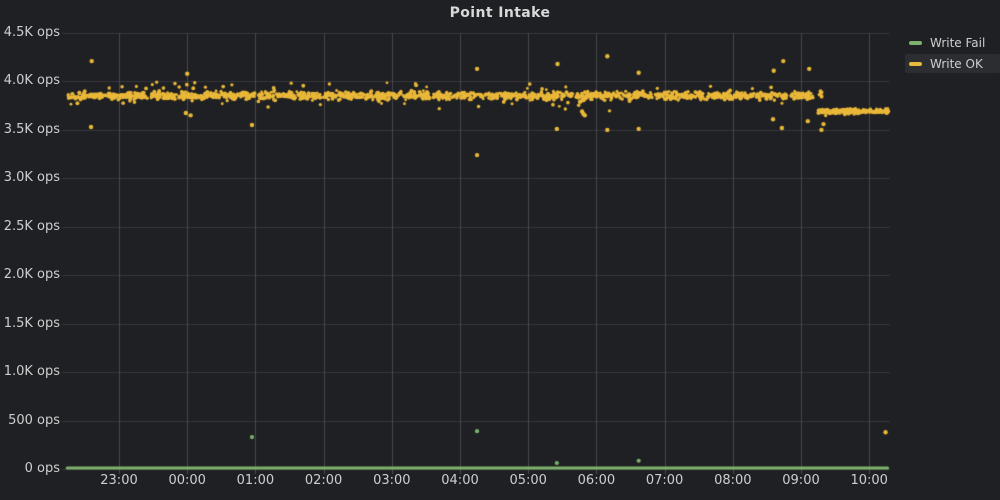 This screenshot has height=500, width=1000. I want to click on x-tick-label: 04:00, so click(460, 480).